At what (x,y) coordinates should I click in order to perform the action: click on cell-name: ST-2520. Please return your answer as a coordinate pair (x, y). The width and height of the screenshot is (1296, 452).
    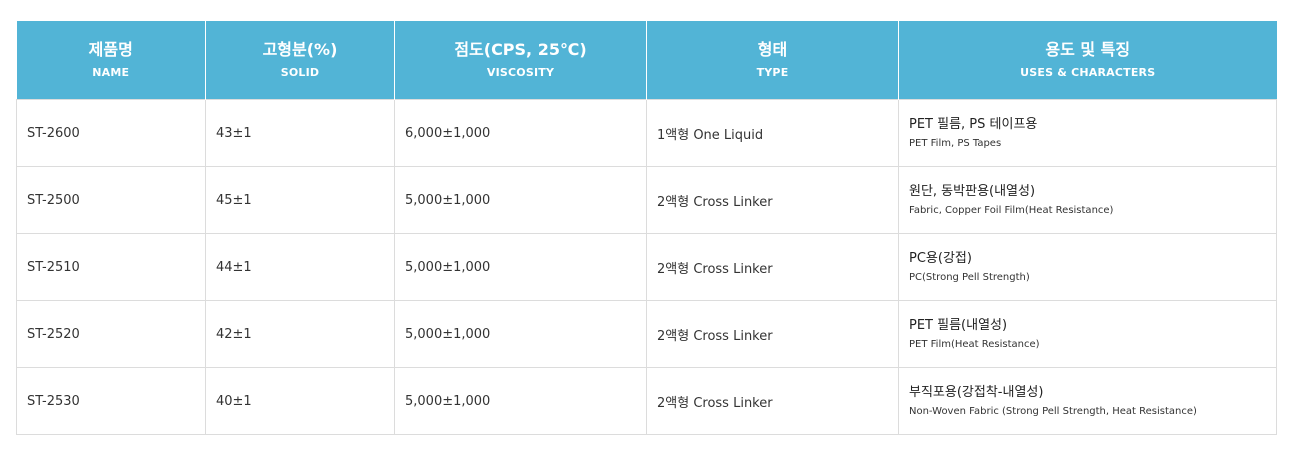
    Looking at the image, I should click on (111, 334).